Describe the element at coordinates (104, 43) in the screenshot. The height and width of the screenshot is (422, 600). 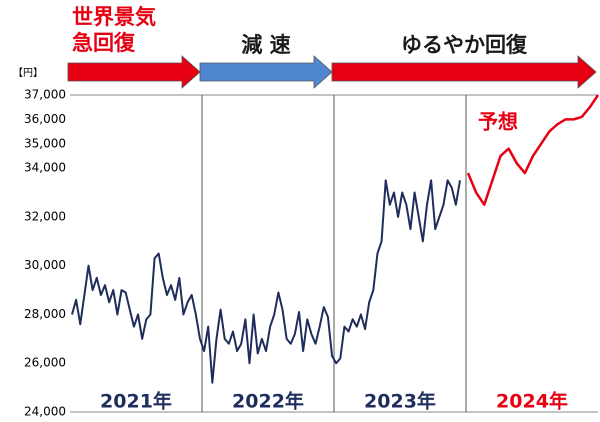
I see `phase-label: 急回復` at that location.